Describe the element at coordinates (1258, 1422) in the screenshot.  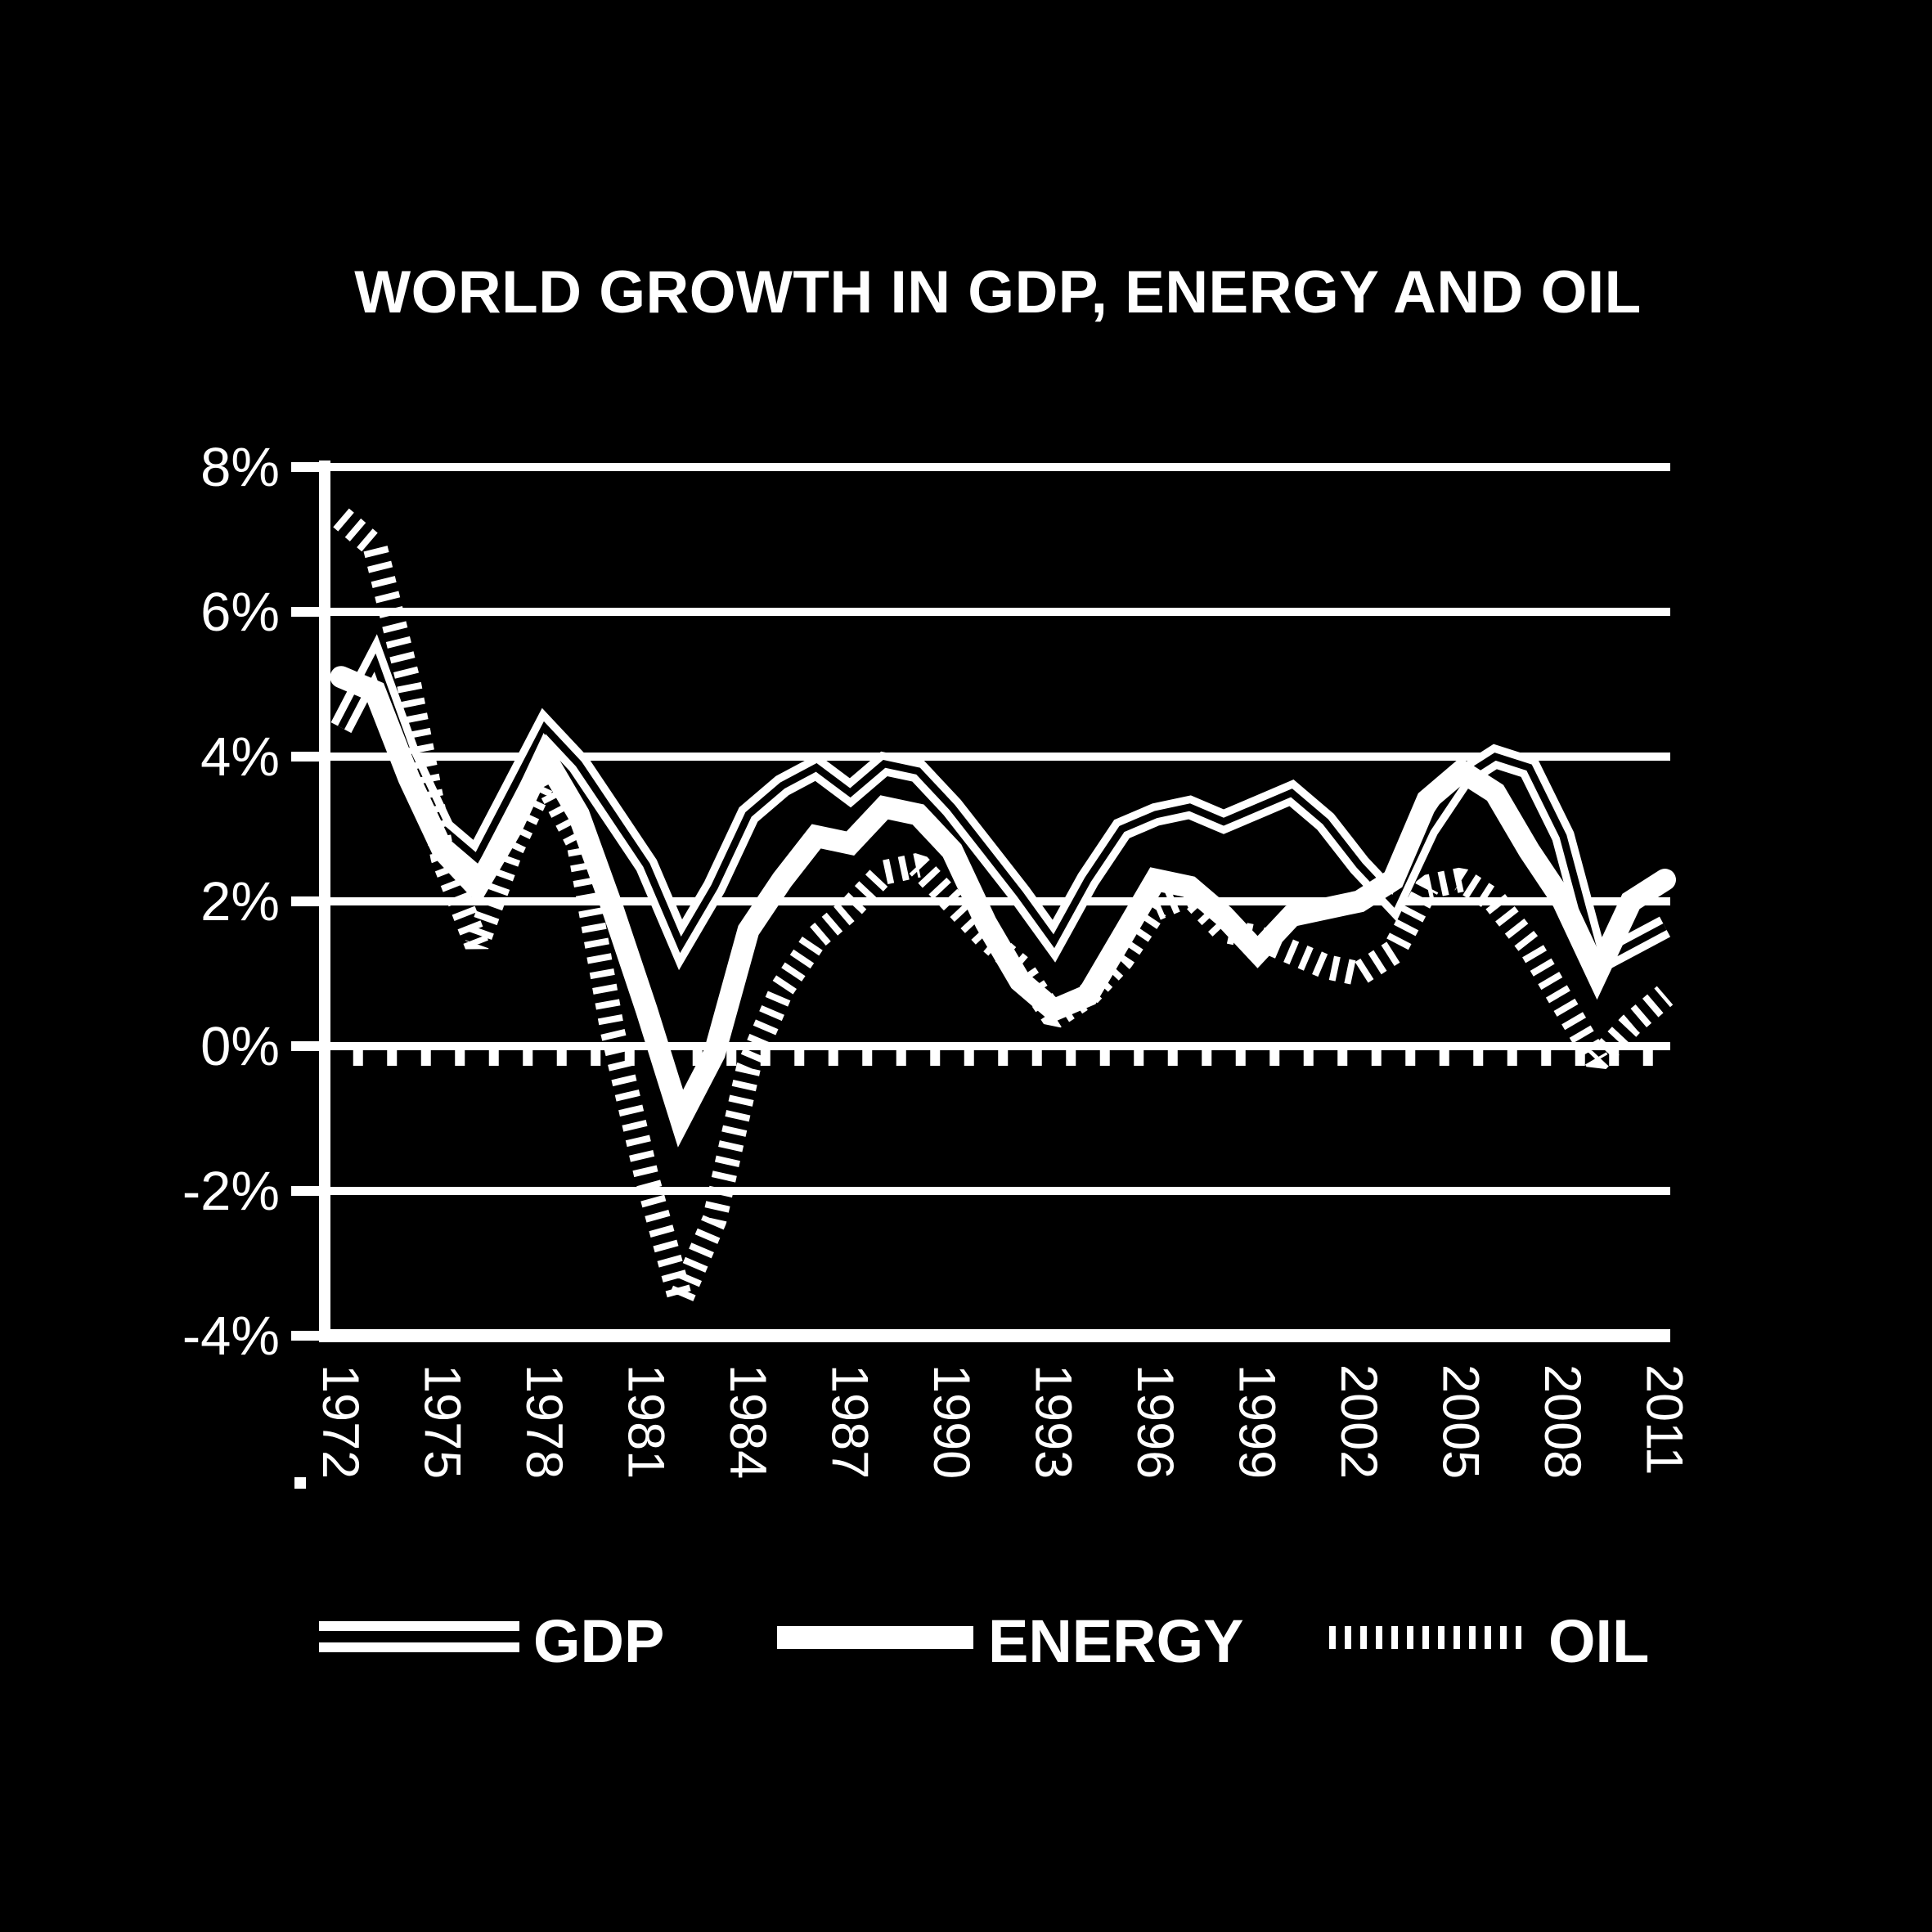
I see `x-tick-label-1999: 1999` at that location.